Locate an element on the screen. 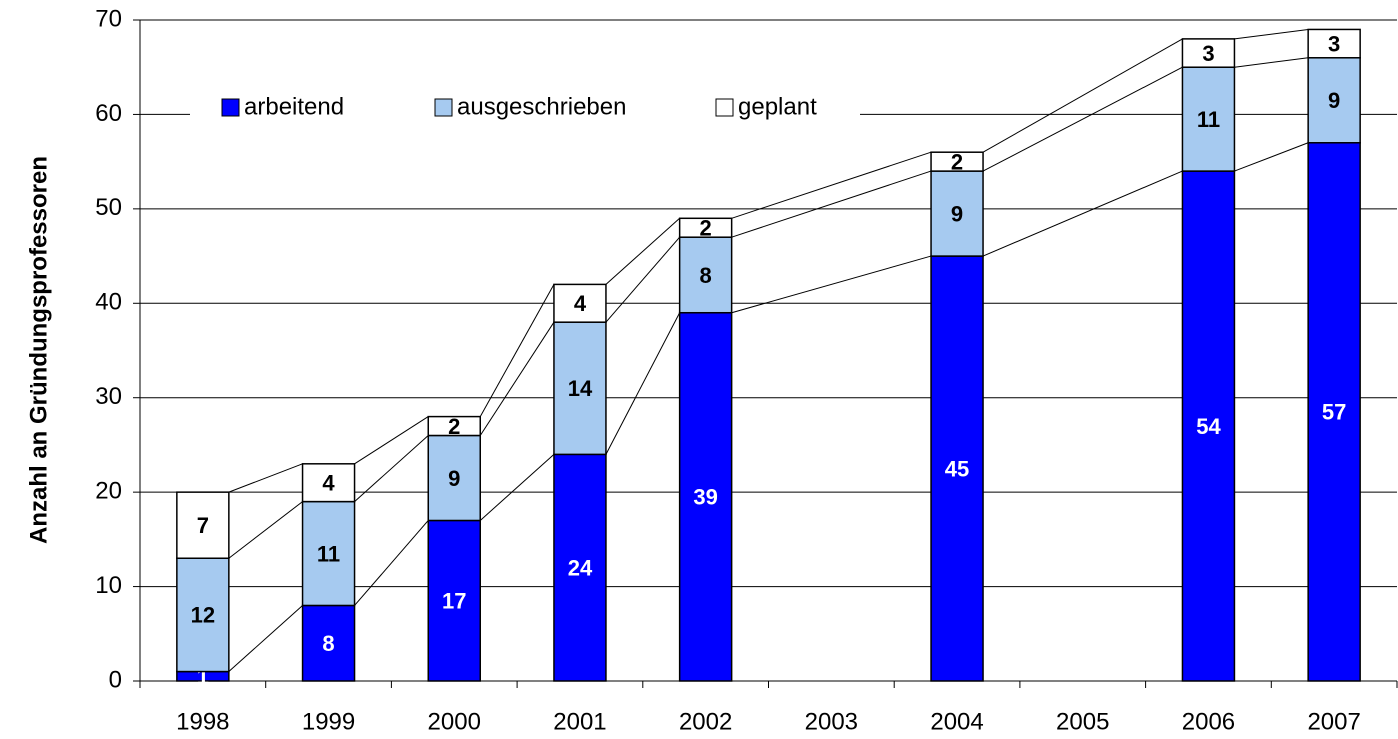 Image resolution: width=1398 pixels, height=739 pixels. data-label: 7 is located at coordinates (203, 525).